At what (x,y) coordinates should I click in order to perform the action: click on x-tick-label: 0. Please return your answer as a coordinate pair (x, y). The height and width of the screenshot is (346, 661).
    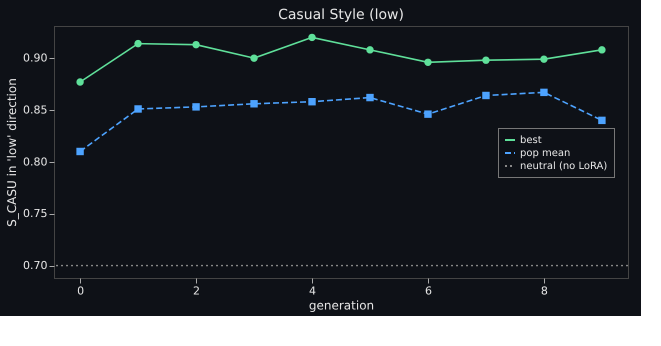
    Looking at the image, I should click on (80, 291).